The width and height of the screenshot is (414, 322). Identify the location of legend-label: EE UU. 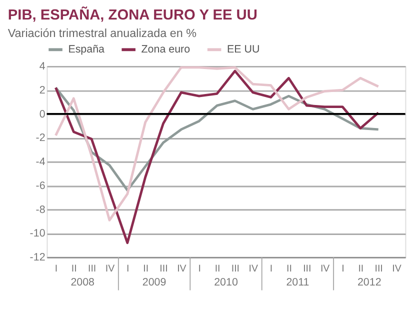
(243, 50).